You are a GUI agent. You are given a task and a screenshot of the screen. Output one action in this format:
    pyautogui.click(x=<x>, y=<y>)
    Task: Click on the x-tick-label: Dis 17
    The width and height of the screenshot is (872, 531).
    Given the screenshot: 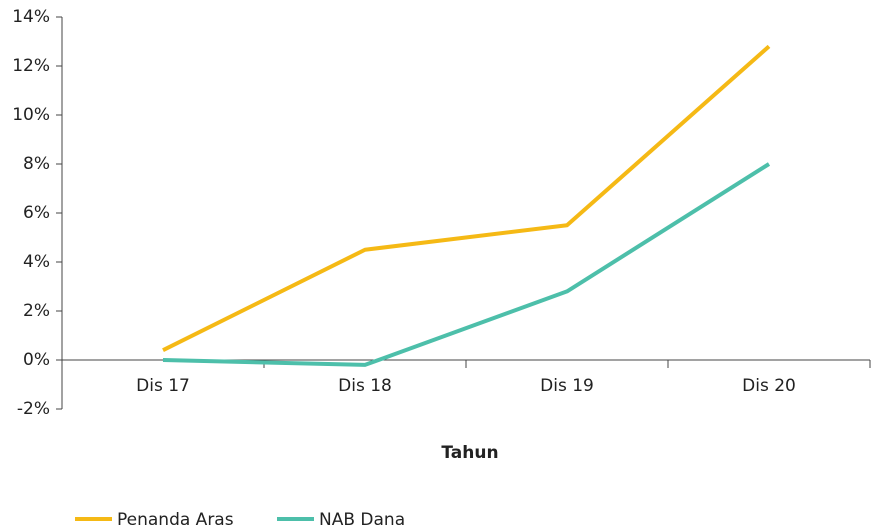 What is the action you would take?
    pyautogui.click(x=163, y=386)
    